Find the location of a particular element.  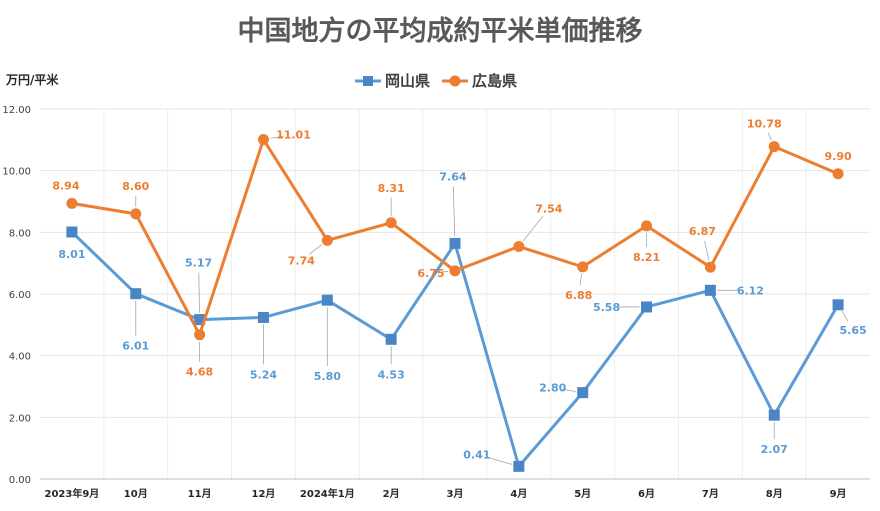

data-label-okayama: 2.07 is located at coordinates (774, 449).